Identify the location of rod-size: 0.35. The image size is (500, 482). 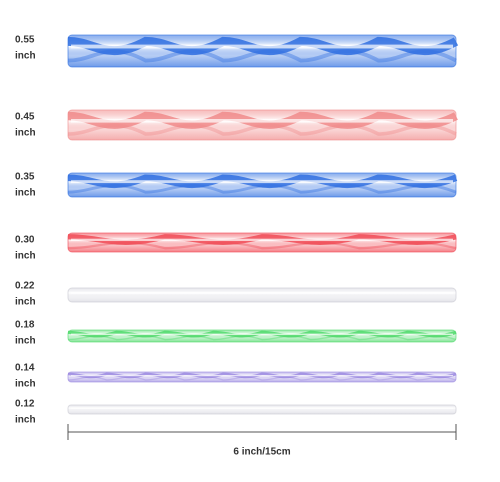
(25, 177).